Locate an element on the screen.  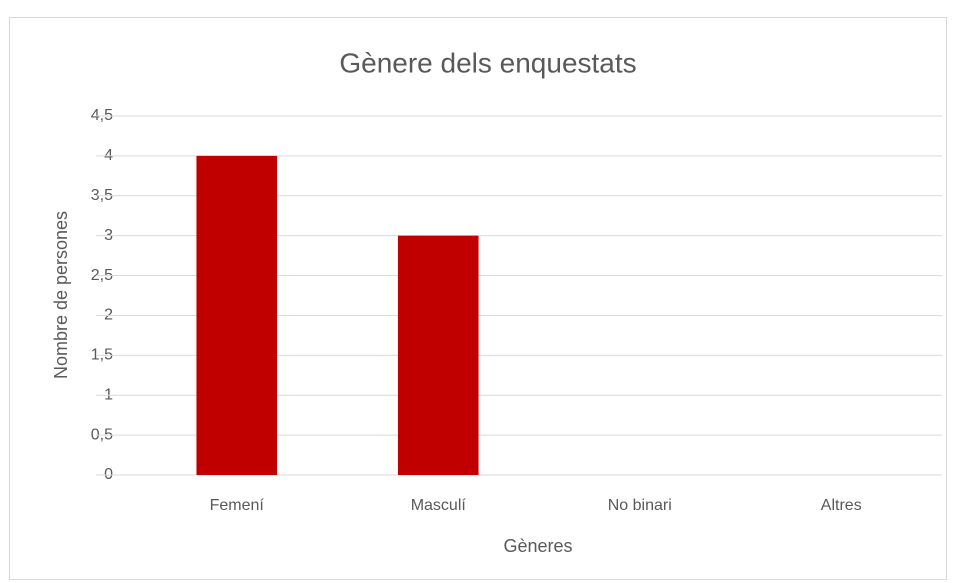
x-tick-label: Altres is located at coordinates (841, 505).